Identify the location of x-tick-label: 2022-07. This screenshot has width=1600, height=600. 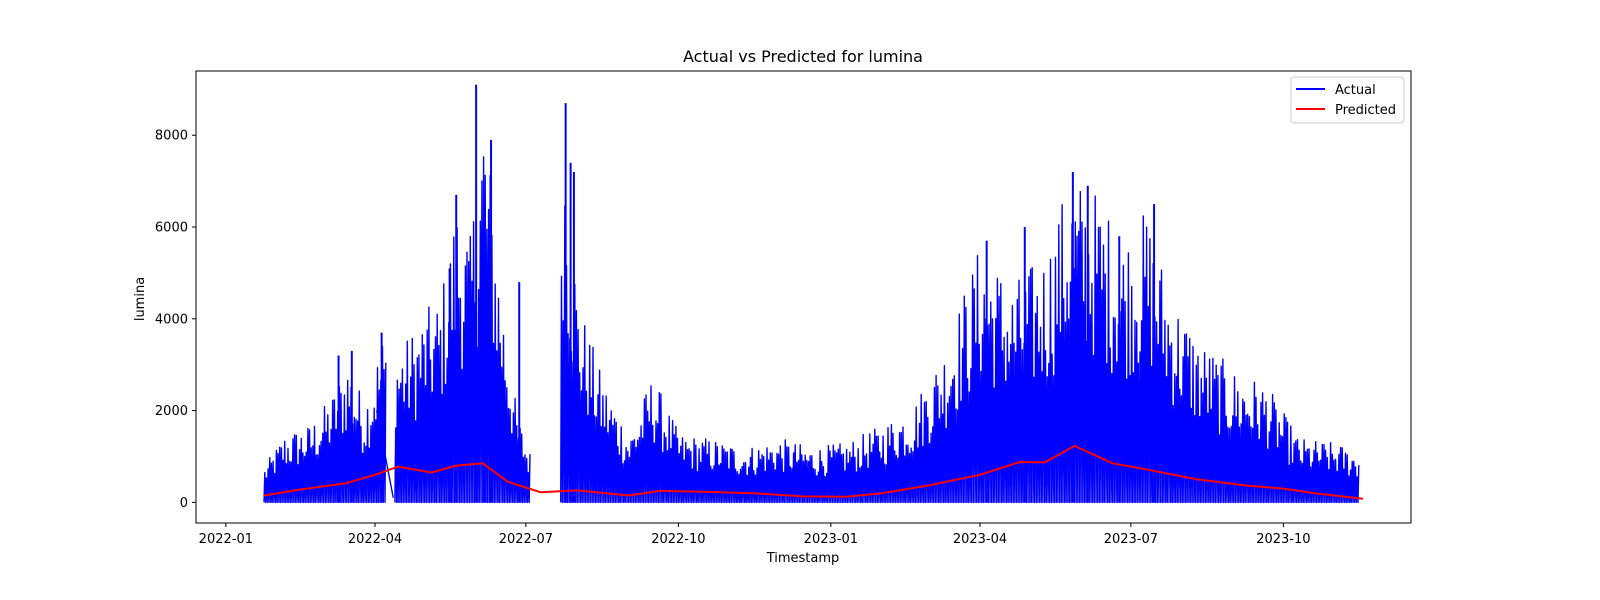
(526, 539).